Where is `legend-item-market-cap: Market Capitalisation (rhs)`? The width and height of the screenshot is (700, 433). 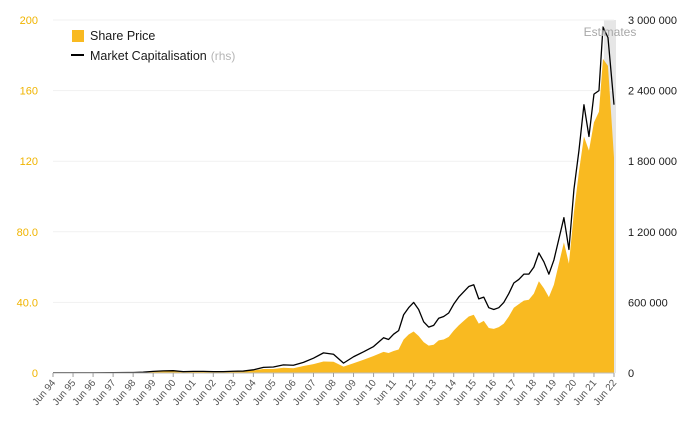 legend-item-market-cap: Market Capitalisation (rhs) is located at coordinates (153, 56).